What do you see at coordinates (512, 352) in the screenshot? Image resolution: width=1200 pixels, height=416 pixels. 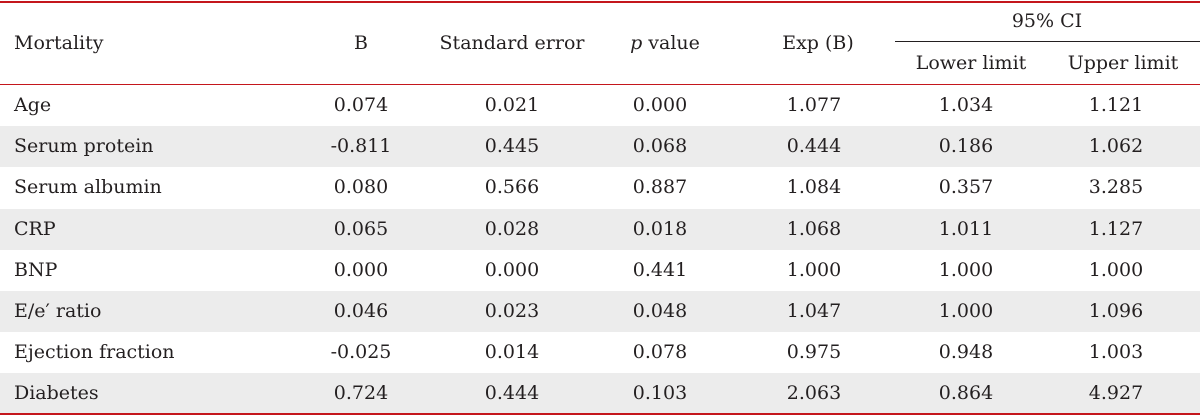 I see `cell-se: 0.014` at bounding box center [512, 352].